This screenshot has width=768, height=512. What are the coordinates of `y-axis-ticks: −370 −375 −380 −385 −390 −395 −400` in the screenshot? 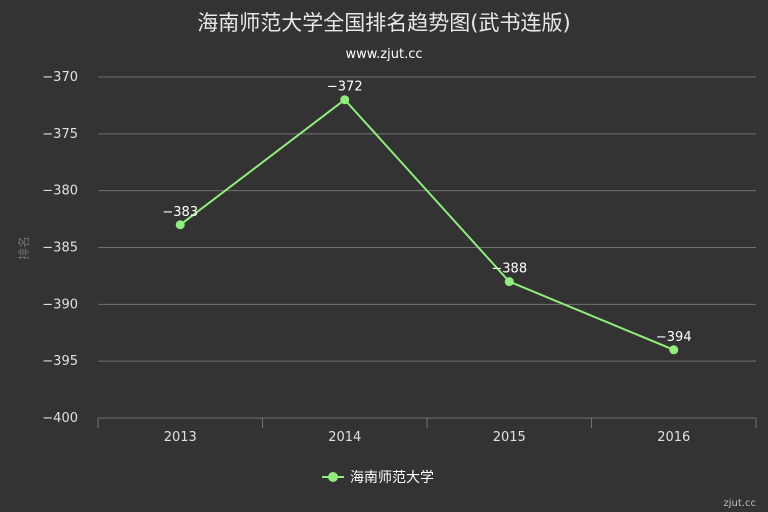 It's located at (60, 248).